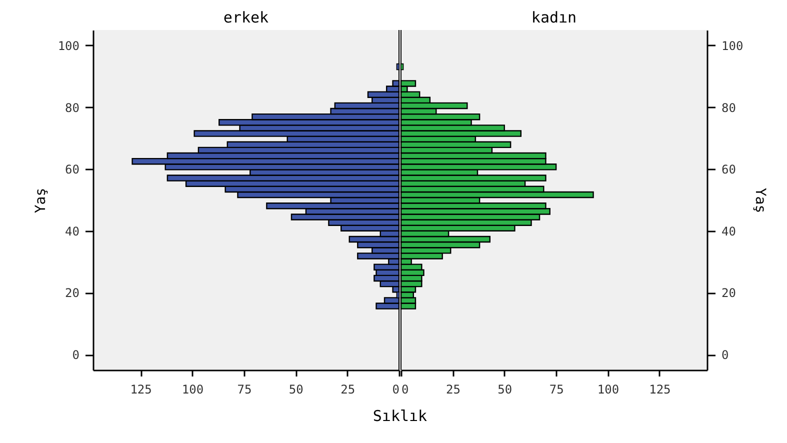 The width and height of the screenshot is (787, 443). What do you see at coordinates (400, 416) in the screenshot?
I see `x-axis-title: Sıklık` at bounding box center [400, 416].